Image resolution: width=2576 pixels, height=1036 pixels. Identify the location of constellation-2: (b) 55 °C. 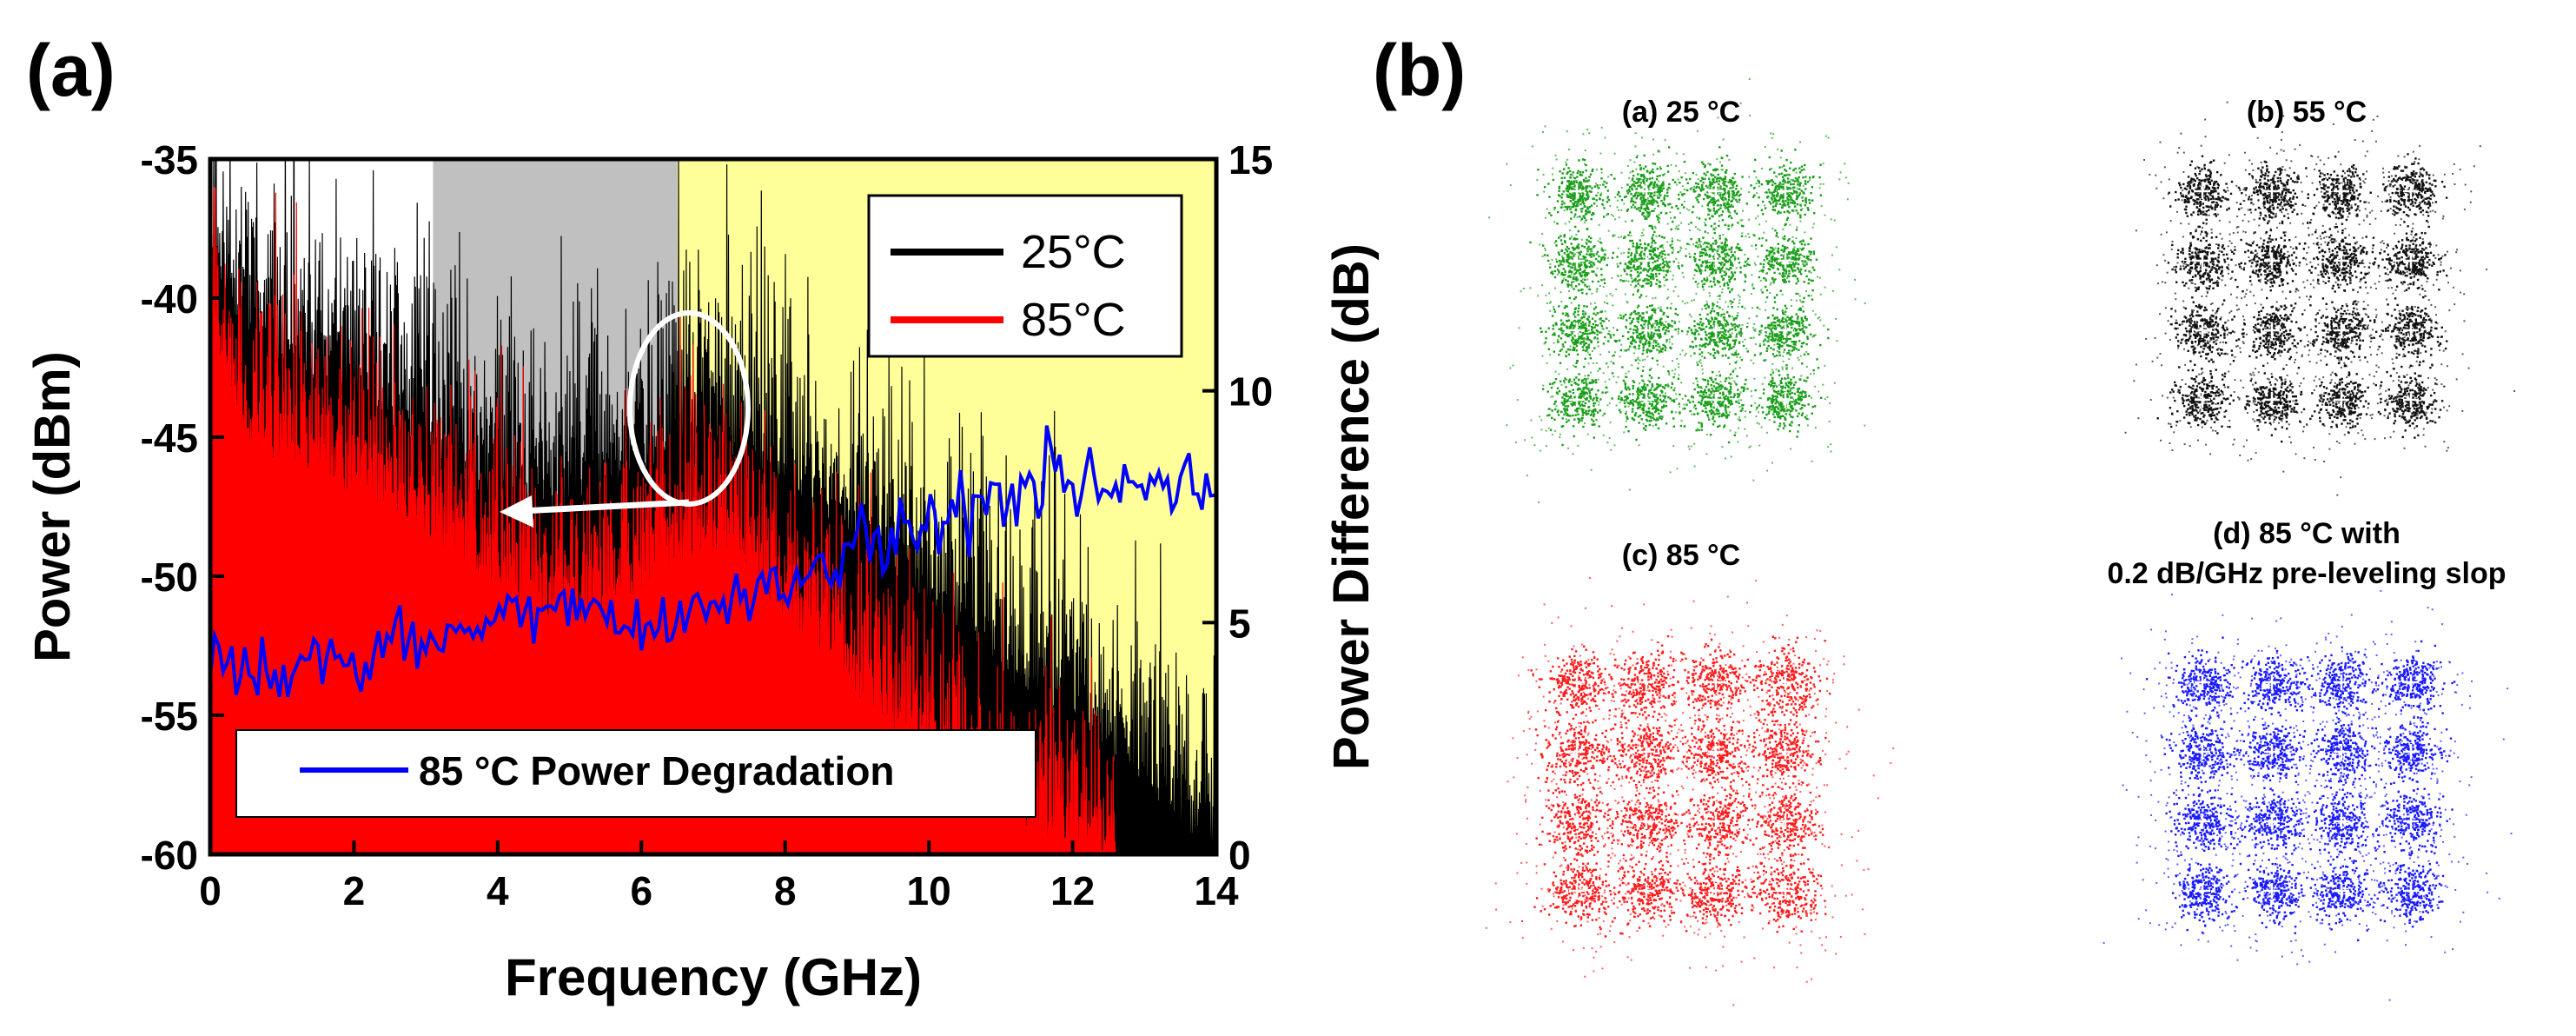
(2320, 296).